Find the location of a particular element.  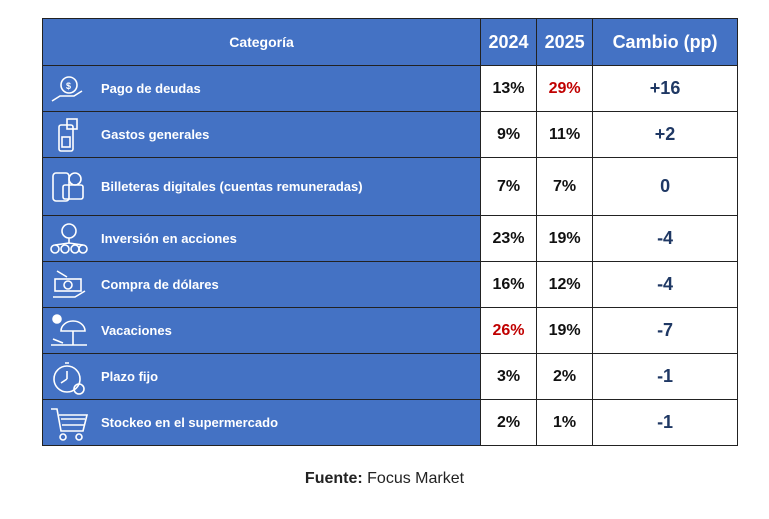

payment-terminal-icon is located at coordinates (68, 134).